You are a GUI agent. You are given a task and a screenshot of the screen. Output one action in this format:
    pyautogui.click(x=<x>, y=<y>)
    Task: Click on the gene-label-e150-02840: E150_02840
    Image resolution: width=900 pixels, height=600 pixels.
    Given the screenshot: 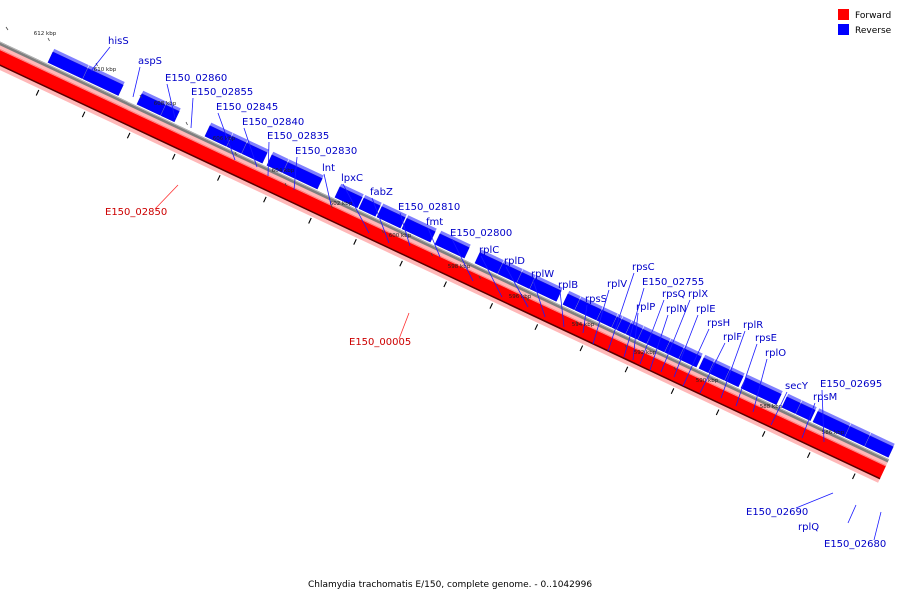 What is the action you would take?
    pyautogui.click(x=273, y=122)
    